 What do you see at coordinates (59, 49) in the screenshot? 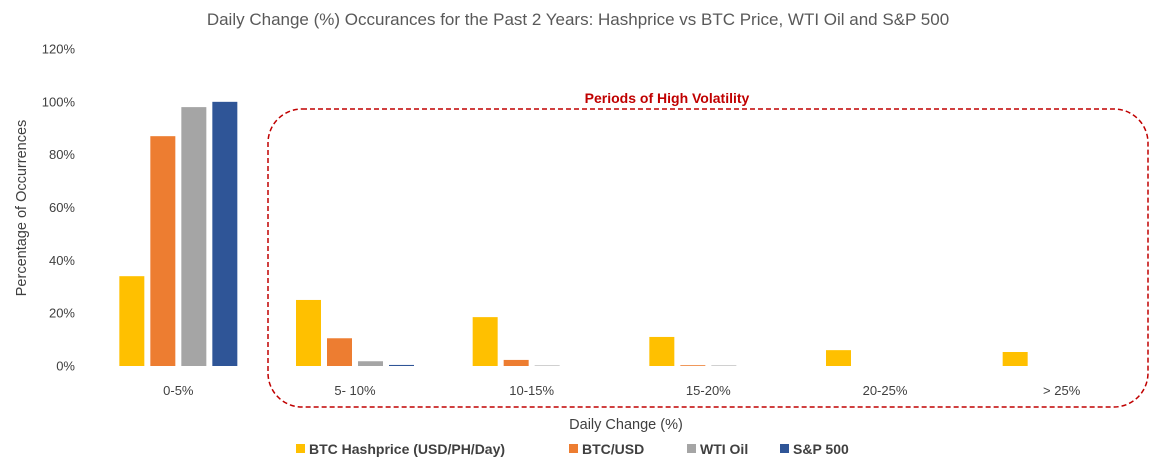
I see `y-tick-label: 120%` at bounding box center [59, 49].